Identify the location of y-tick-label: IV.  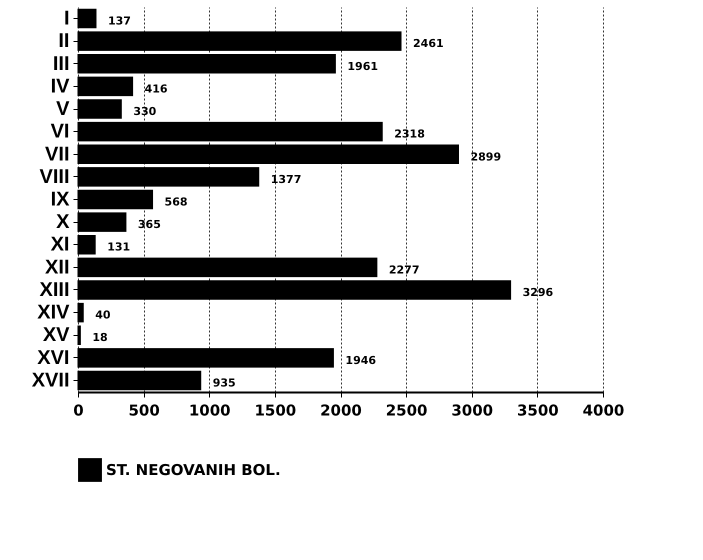
(60, 86).